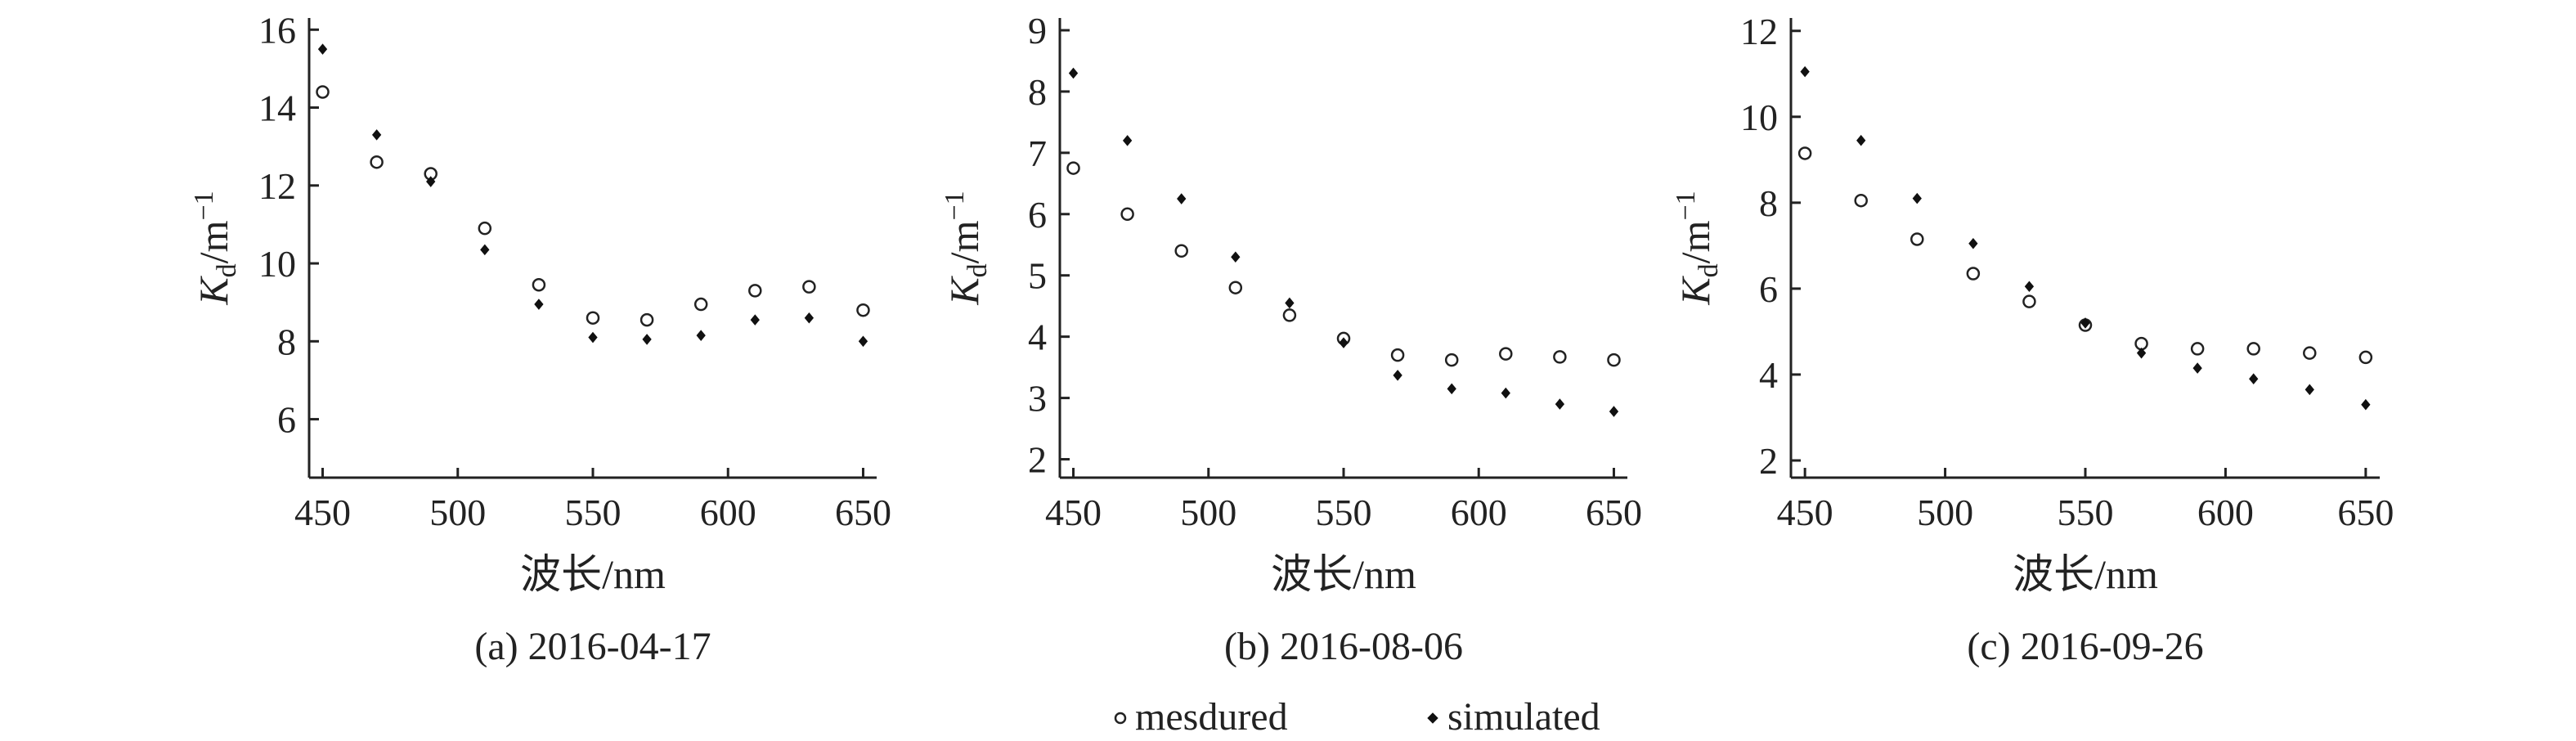  What do you see at coordinates (1037, 31) in the screenshot?
I see `y-tick-label: 9` at bounding box center [1037, 31].